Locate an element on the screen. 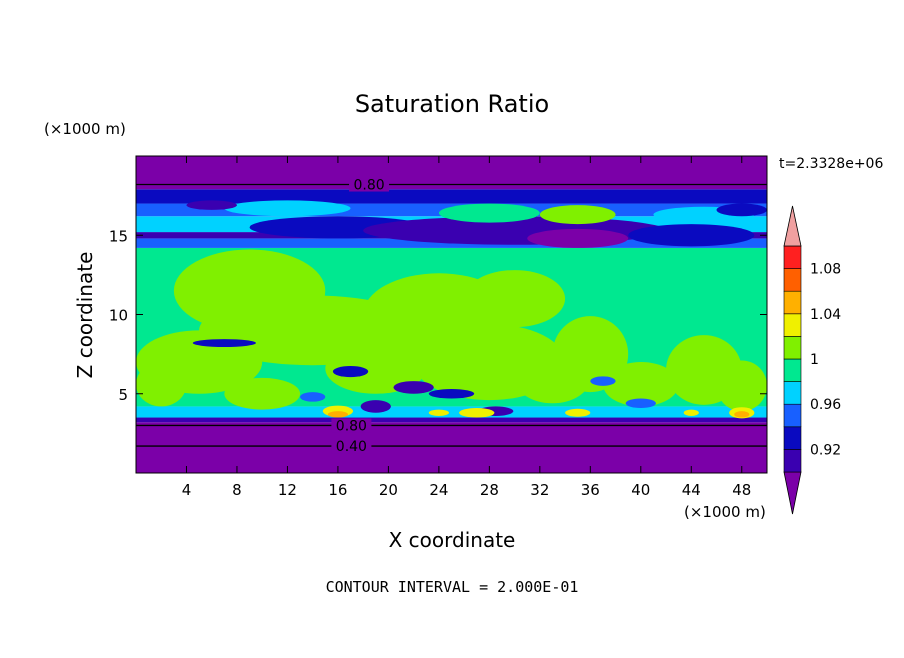  x-tick-label: 28 is located at coordinates (489, 490).